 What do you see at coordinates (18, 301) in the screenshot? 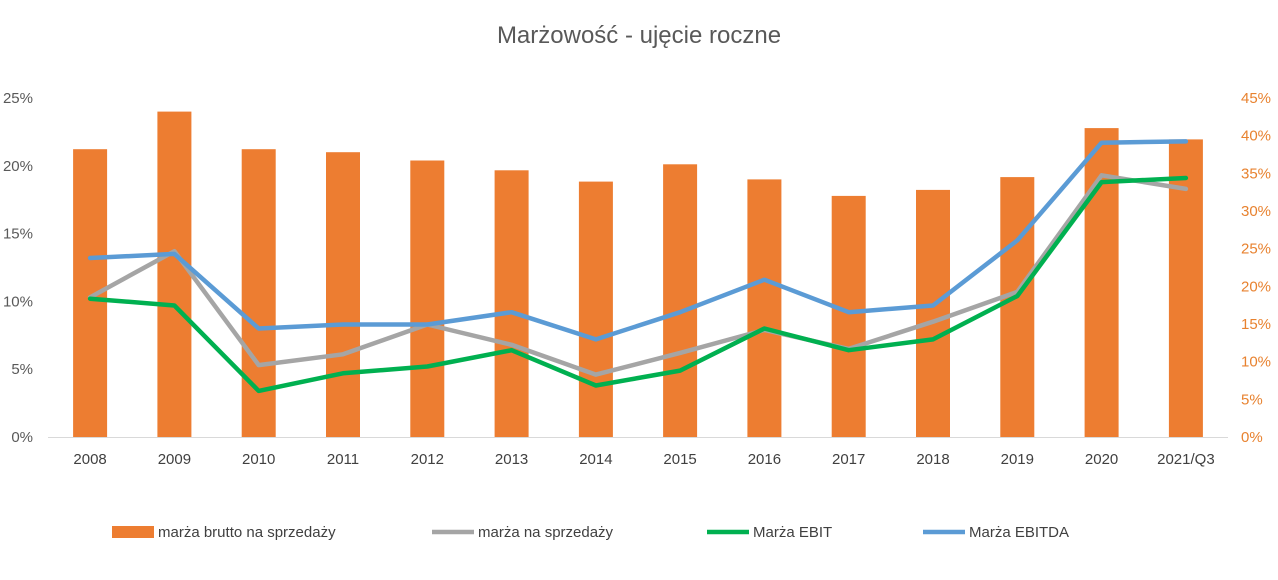
I see `y-left-tick-label: 10%` at bounding box center [18, 301].